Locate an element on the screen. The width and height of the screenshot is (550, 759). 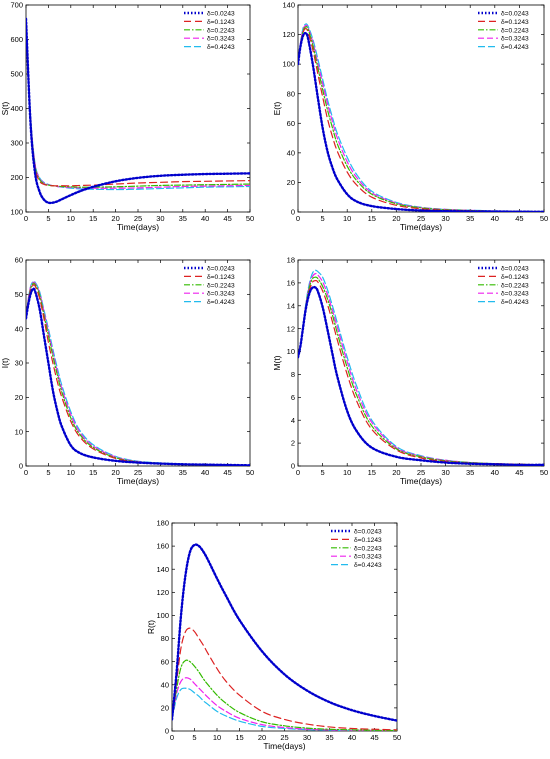
y-tick-label: 180 is located at coordinates (162, 523).